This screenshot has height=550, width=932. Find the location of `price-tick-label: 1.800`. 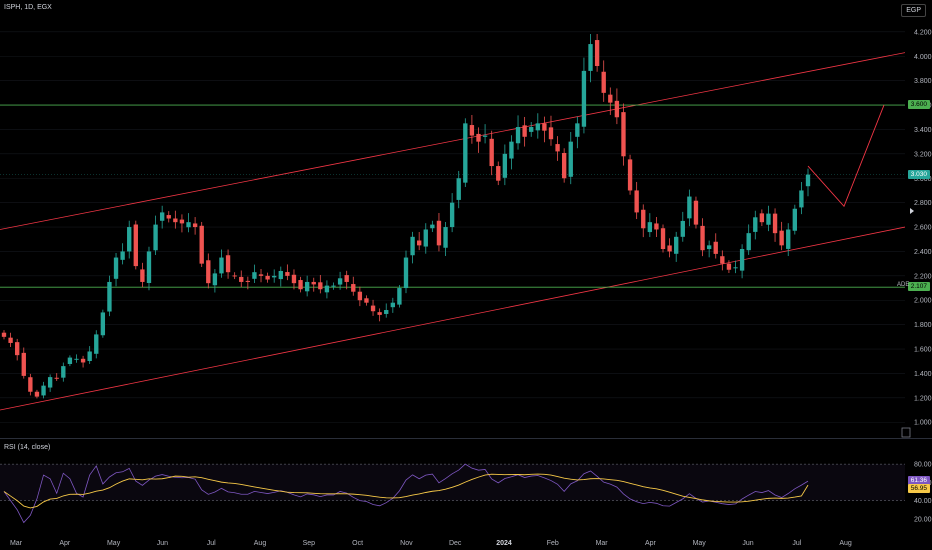

price-tick-label: 1.800 is located at coordinates (923, 325).